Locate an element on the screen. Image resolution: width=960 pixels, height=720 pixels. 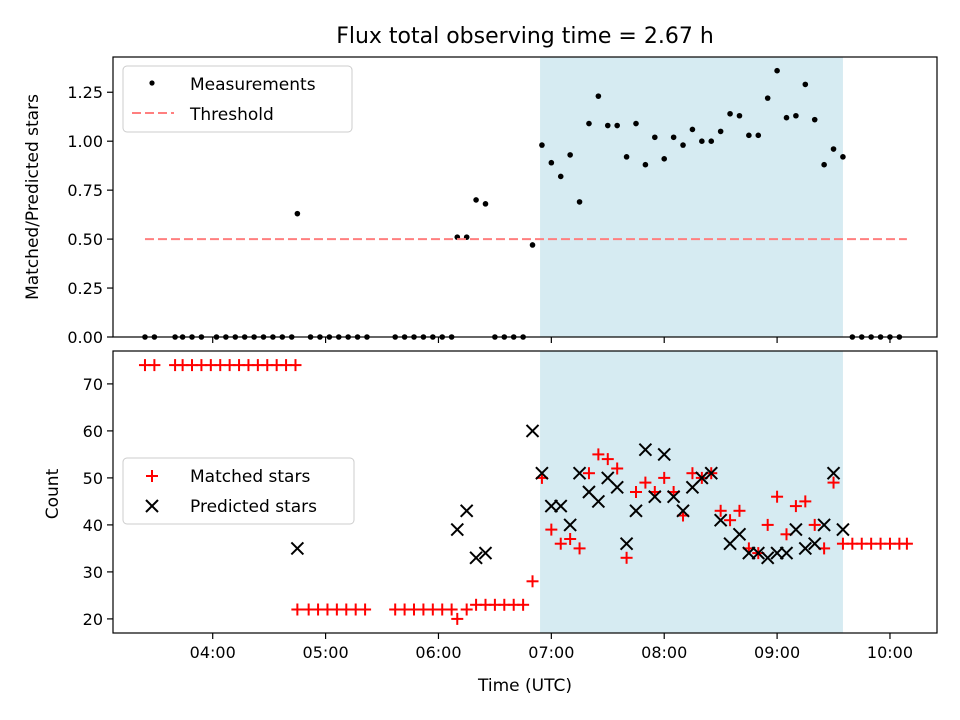
y-axis-label-ratio: Matched/Predicted stars is located at coordinates (33, 197).